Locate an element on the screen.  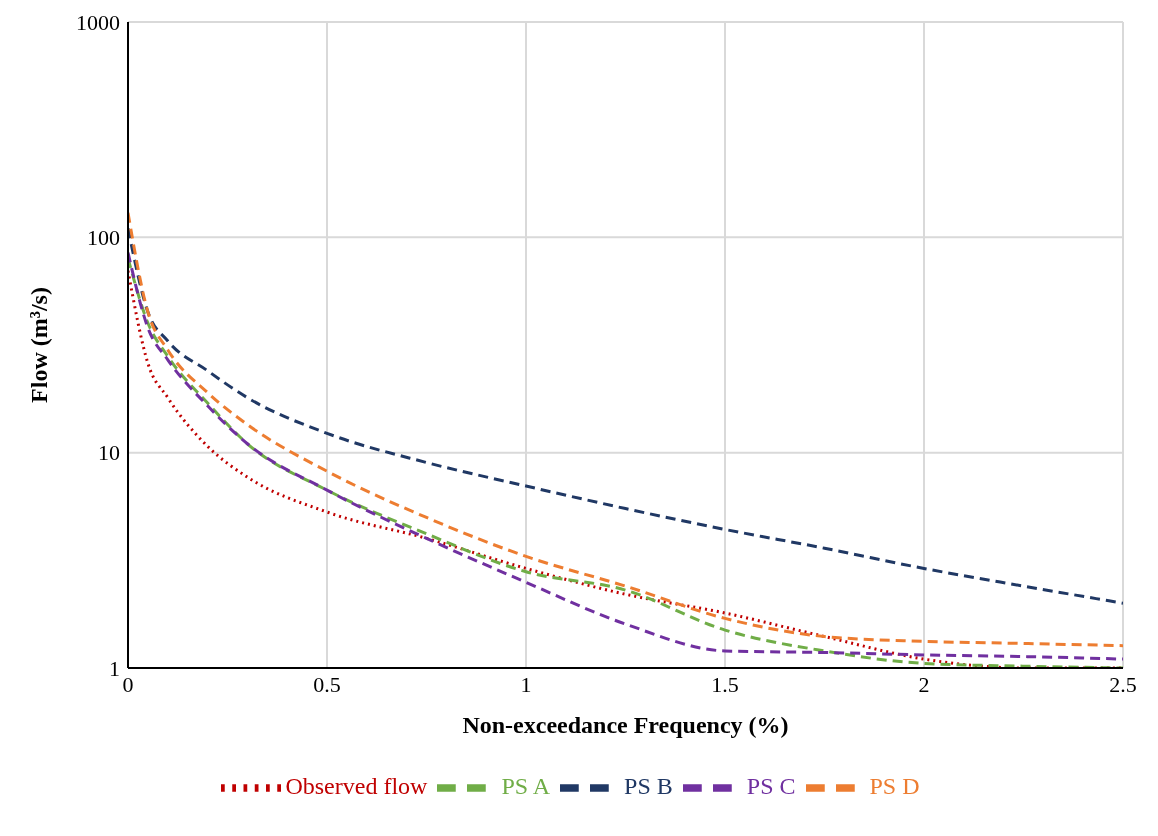
y-axis-title: Flow (m³/s) is located at coordinates (38, 345).